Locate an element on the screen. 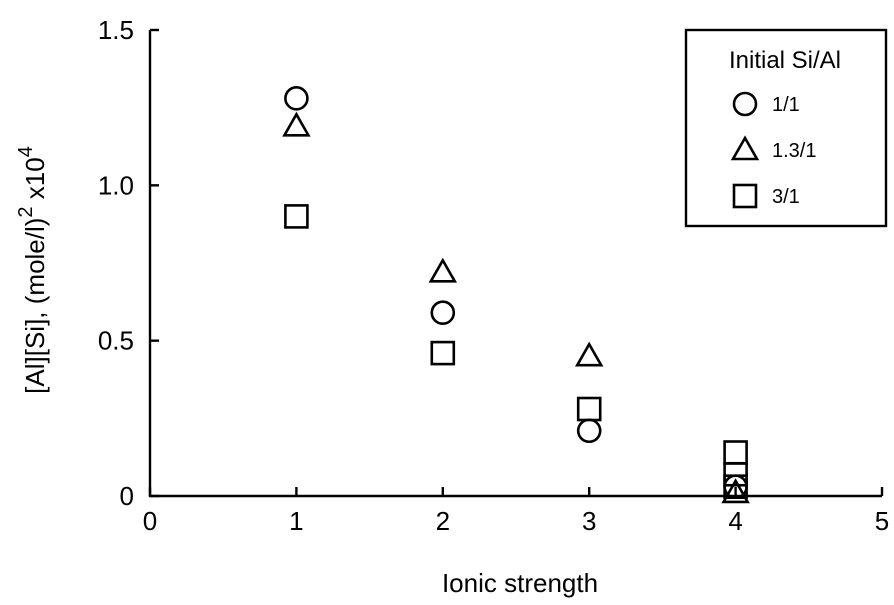 The width and height of the screenshot is (894, 605). legend-box is located at coordinates (786, 128).